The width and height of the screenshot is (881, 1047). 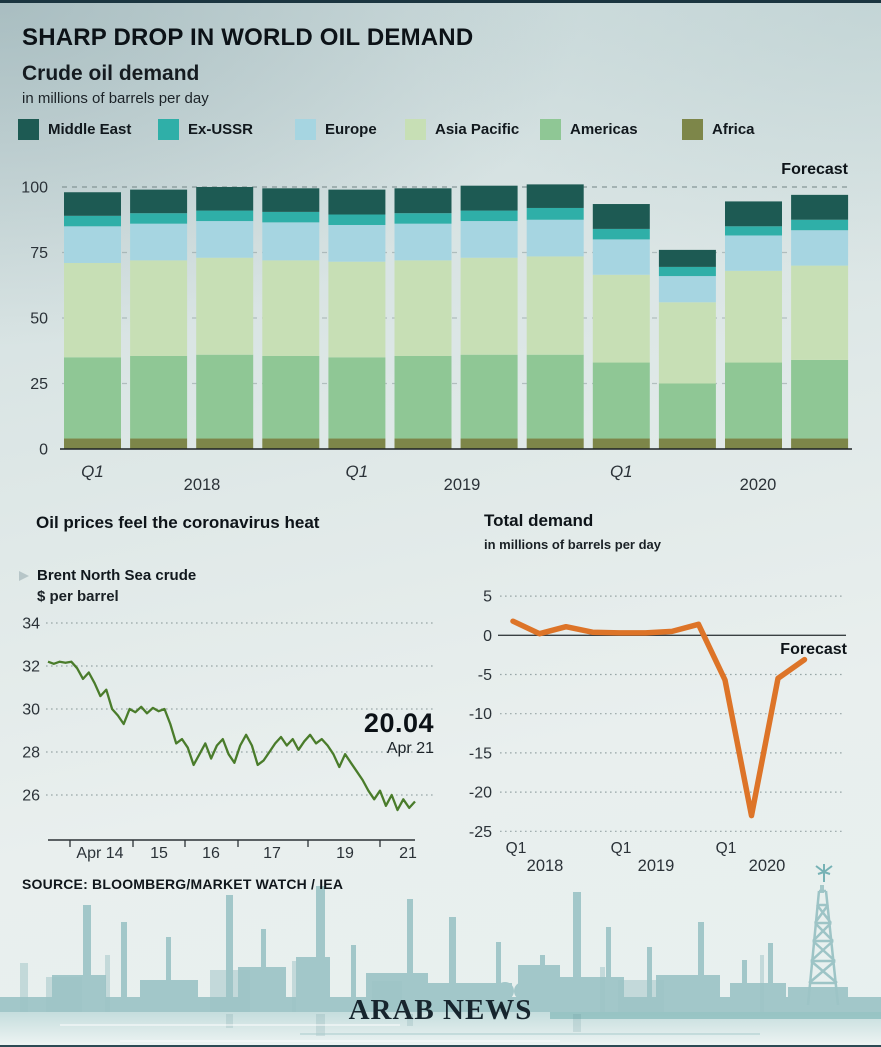 What do you see at coordinates (440, 1046) in the screenshot?
I see `bottom-rule` at bounding box center [440, 1046].